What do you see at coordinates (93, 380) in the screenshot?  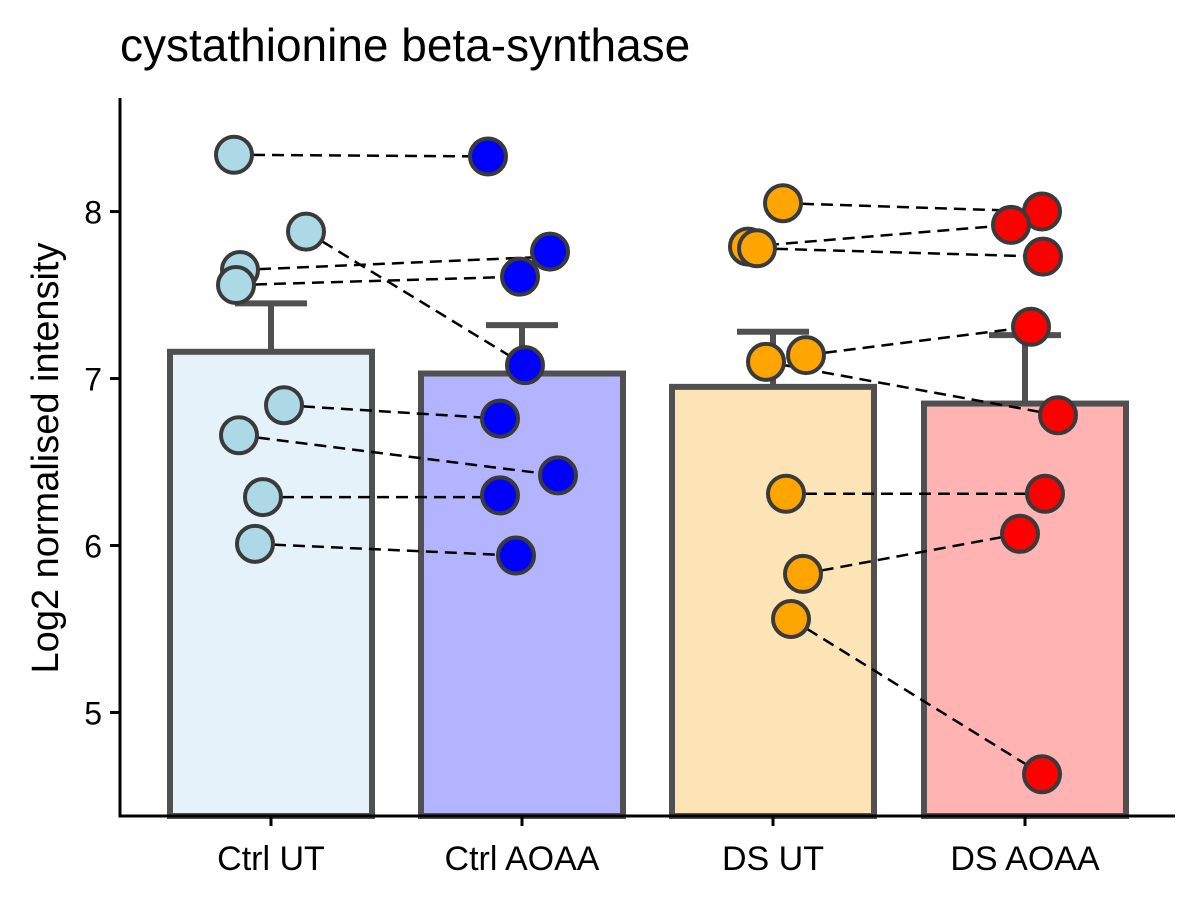 I see `y-tick-label-7: 7` at bounding box center [93, 380].